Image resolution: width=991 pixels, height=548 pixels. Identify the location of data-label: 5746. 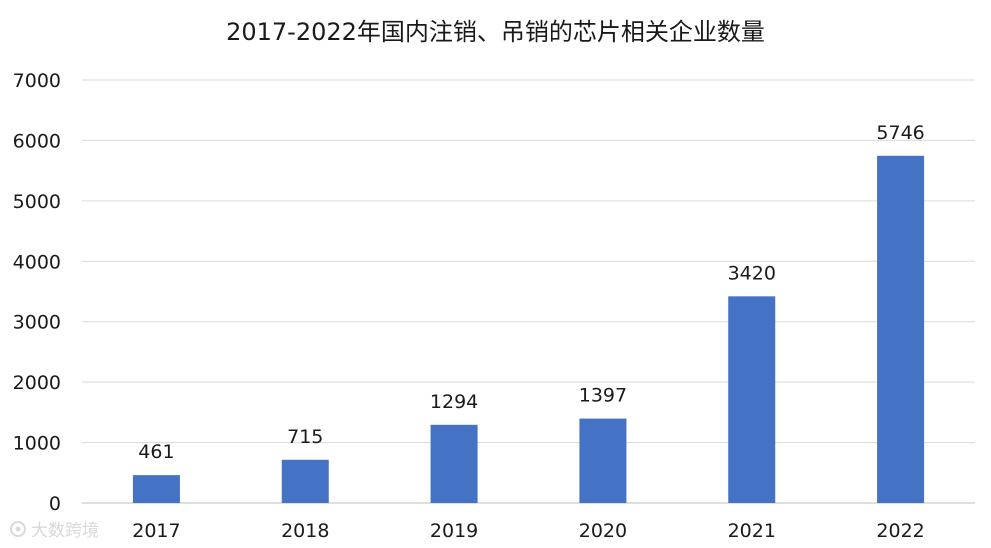
(900, 133).